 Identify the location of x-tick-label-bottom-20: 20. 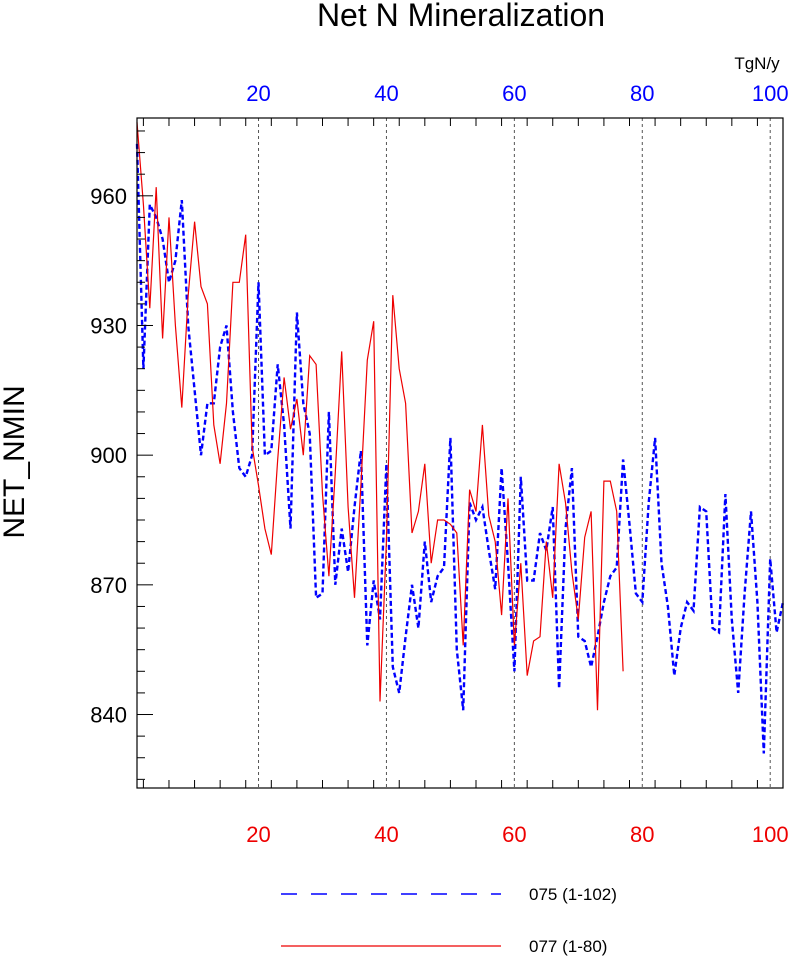
(258, 834).